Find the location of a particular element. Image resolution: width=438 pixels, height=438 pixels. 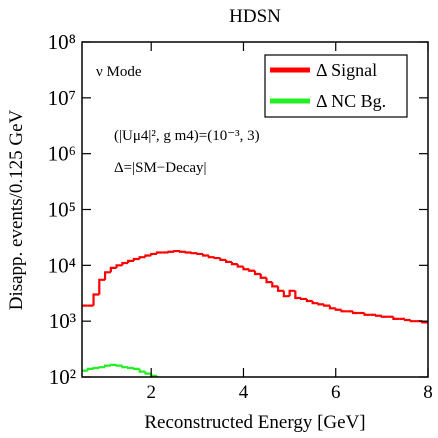

x-tick-label: 2 is located at coordinates (151, 392).